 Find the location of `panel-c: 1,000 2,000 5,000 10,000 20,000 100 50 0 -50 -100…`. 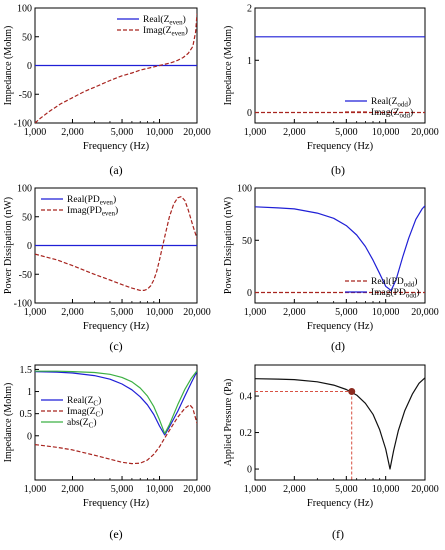

panel-c: 1,000 2,000 5,000 10,000 20,000 100 50 0 -50 -100… is located at coordinates (107, 269).